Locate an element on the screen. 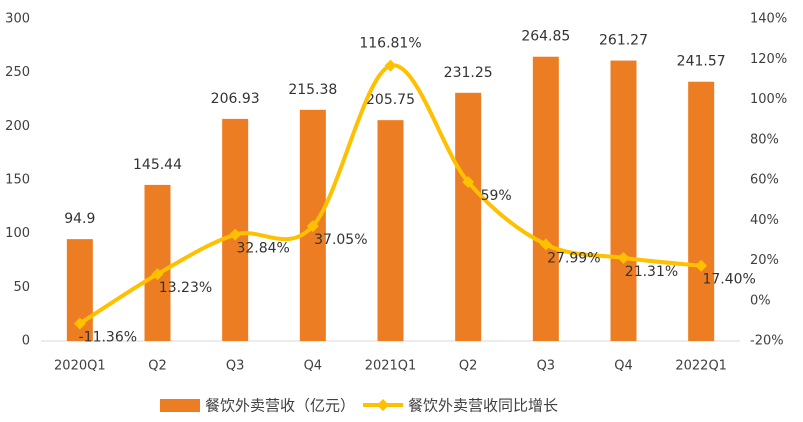 This screenshot has height=422, width=803. y2-tick-label: 120% is located at coordinates (768, 59).